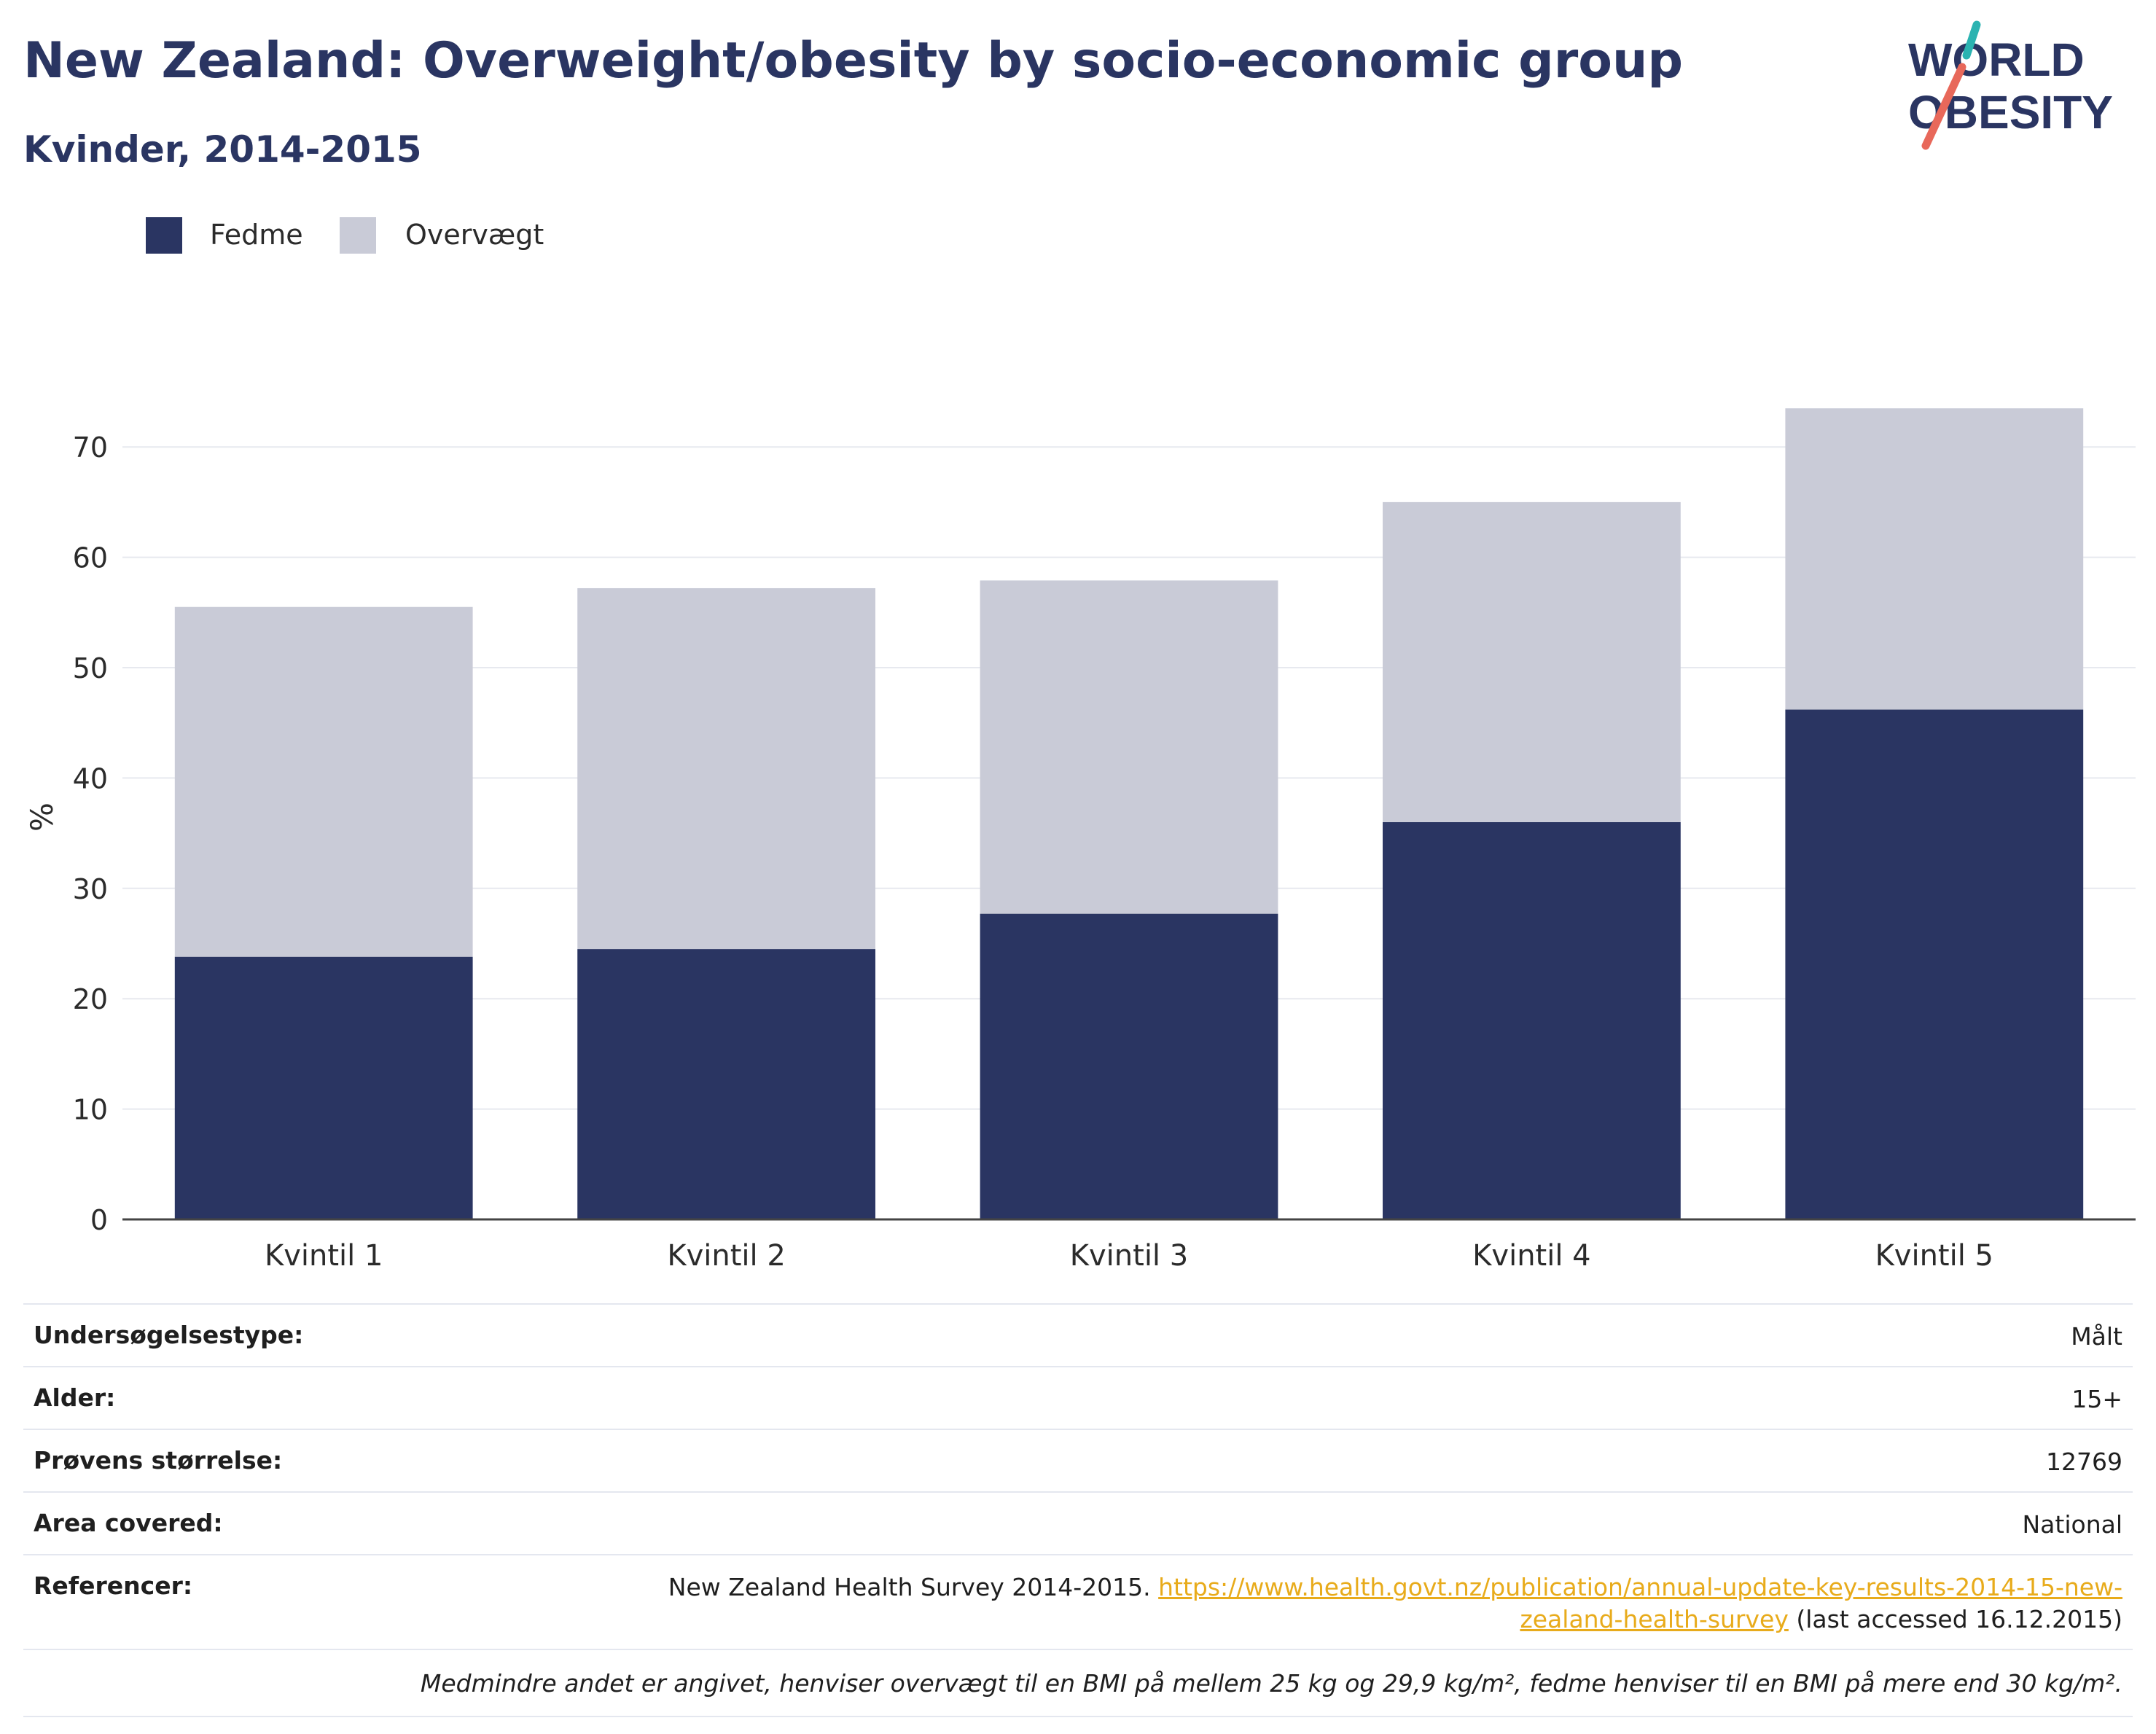 This screenshot has height=1734, width=2156. Describe the element at coordinates (1129, 1256) in the screenshot. I see `x-tick-label-3: Kvintil 3` at that location.